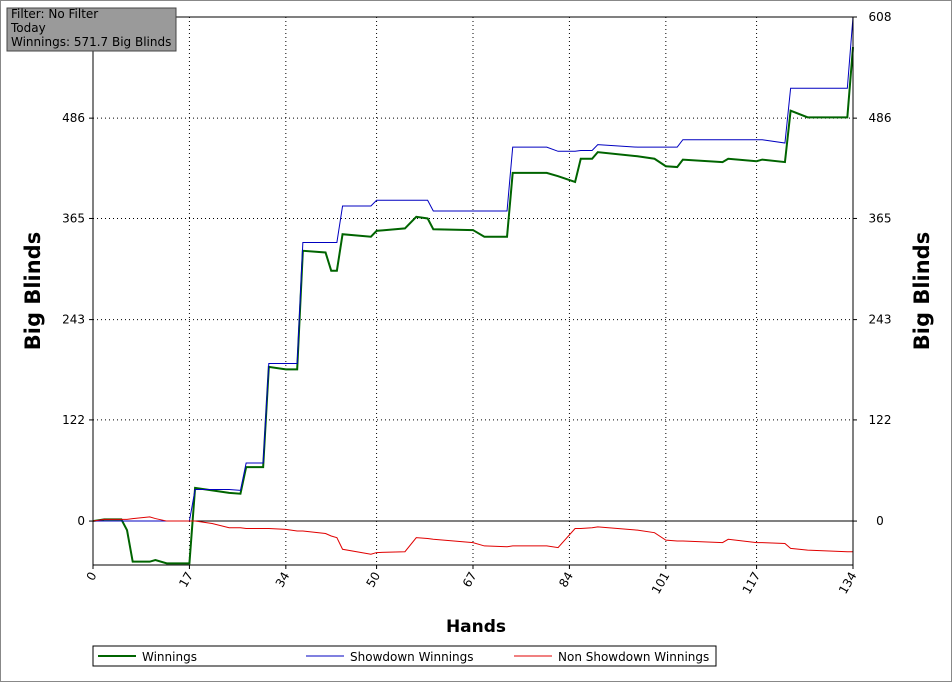  What do you see at coordinates (73, 320) in the screenshot?
I see `y-tick-label: 243` at bounding box center [73, 320].